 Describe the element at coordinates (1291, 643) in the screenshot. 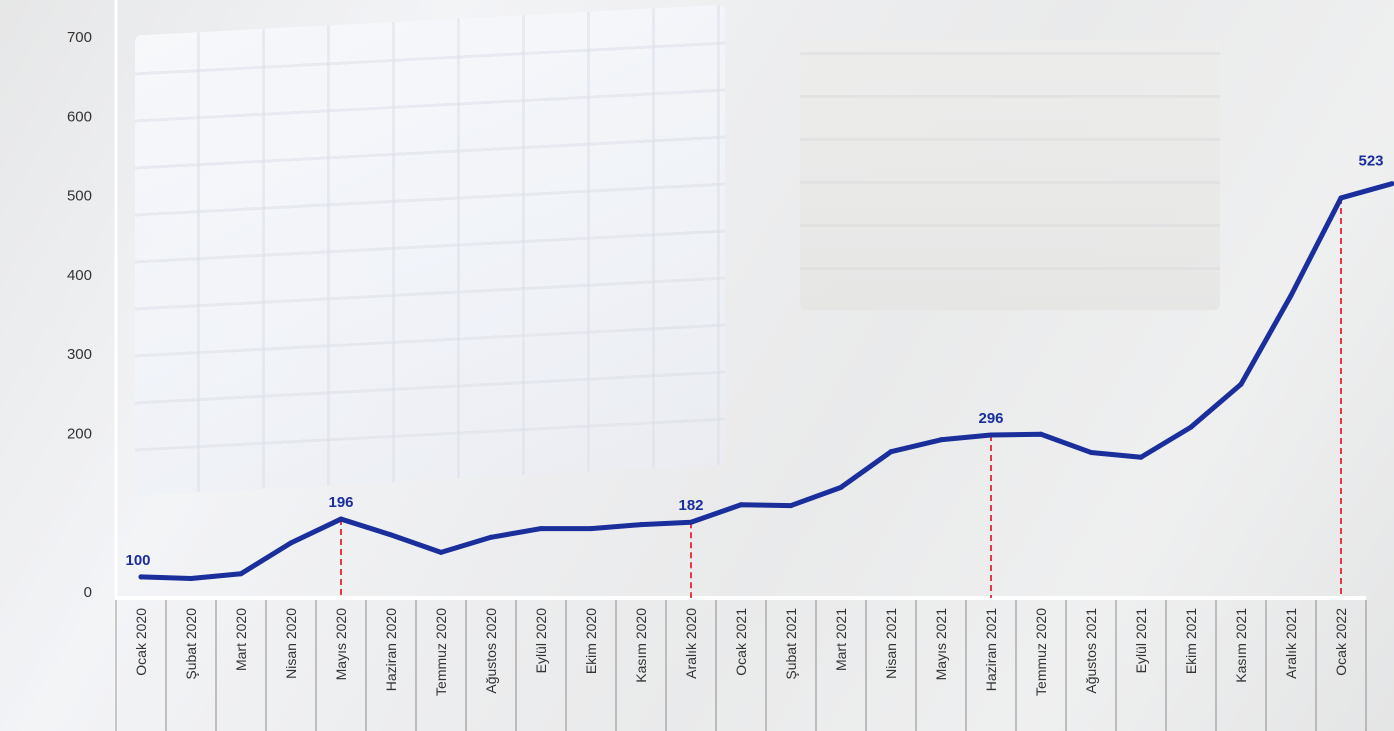

I see `x-tick-label: Aralık 2021` at that location.